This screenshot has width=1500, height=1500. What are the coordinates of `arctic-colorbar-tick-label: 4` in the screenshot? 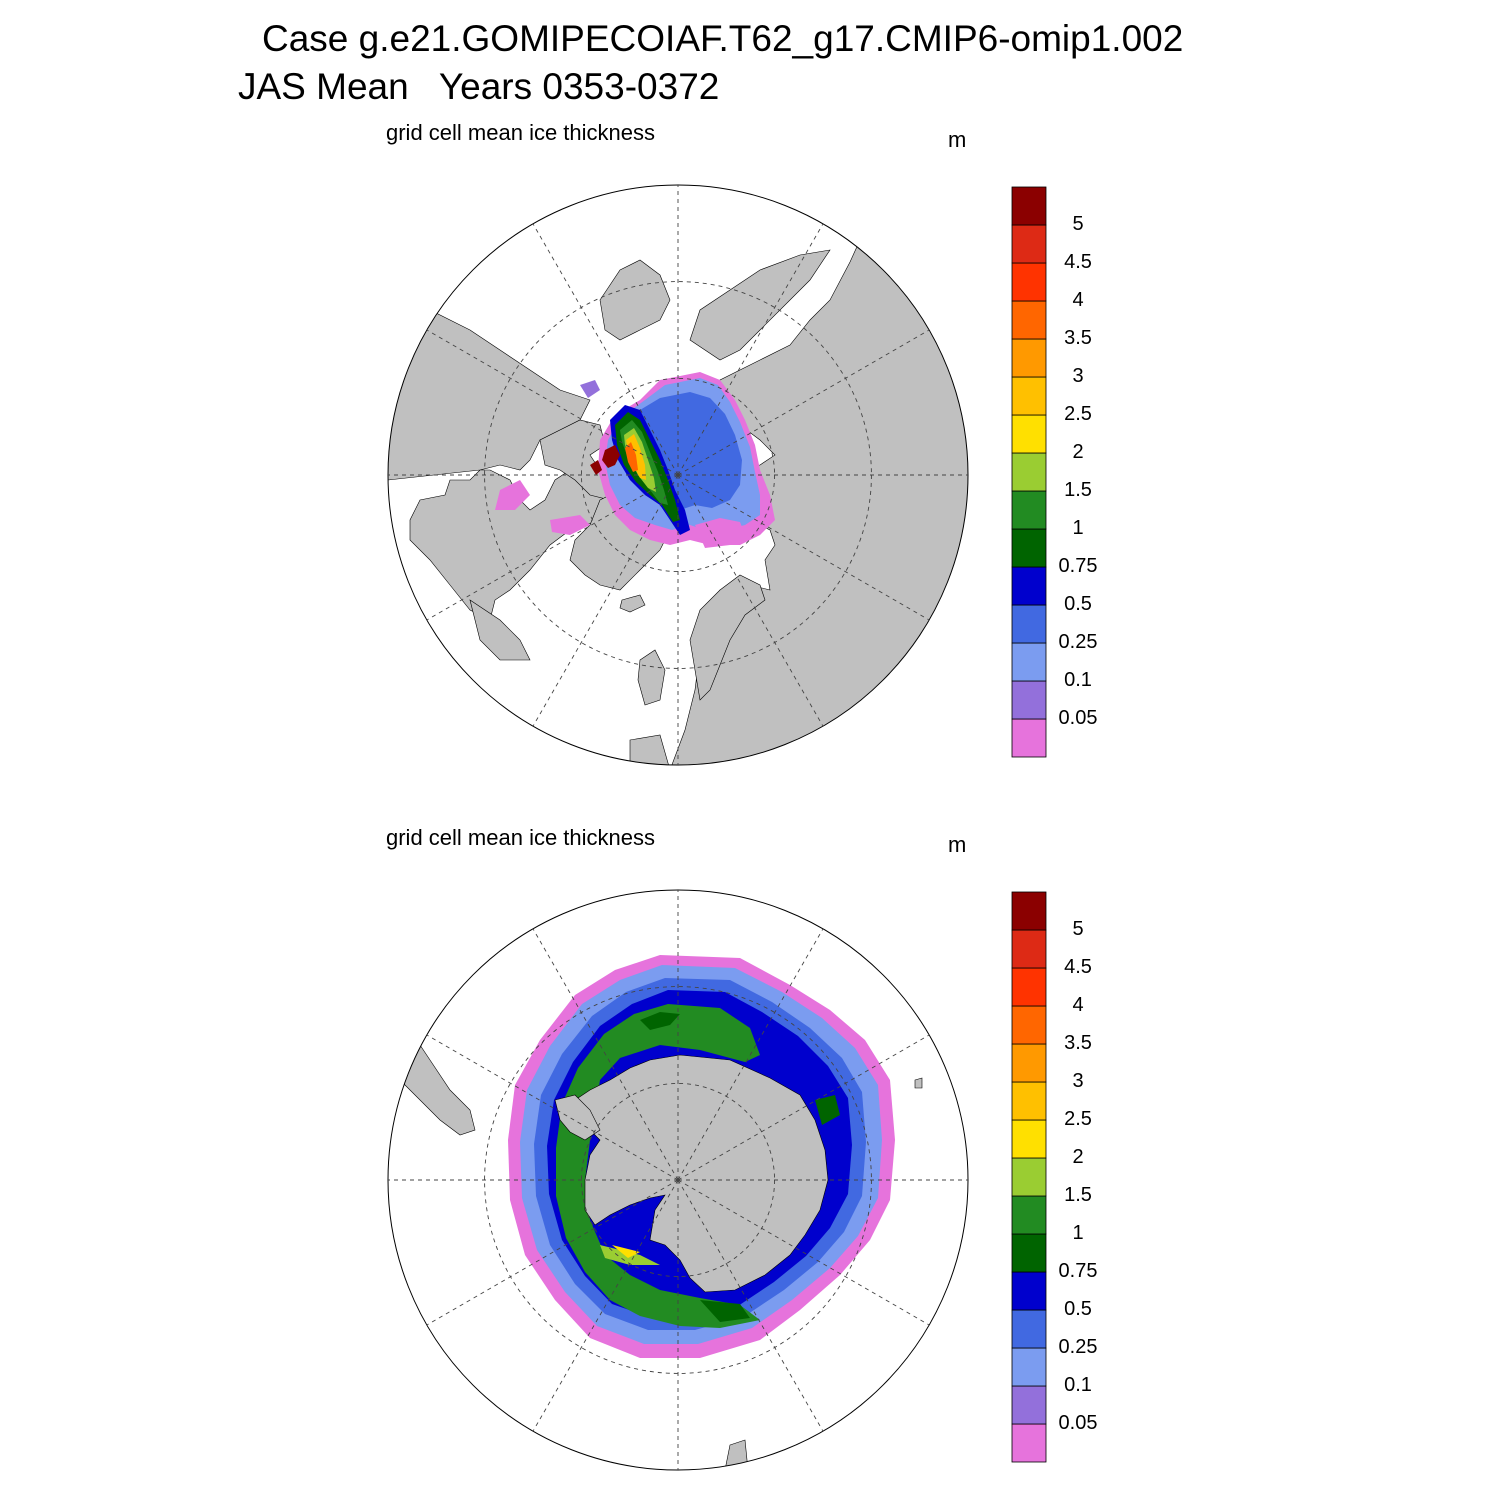 It's located at (1078, 300).